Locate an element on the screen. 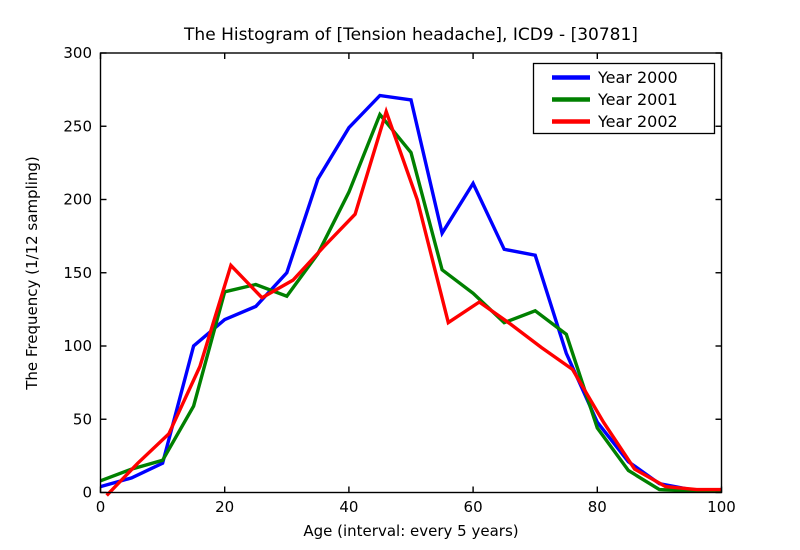 The height and width of the screenshot is (550, 800). y-tick-label: 100 is located at coordinates (77, 346).